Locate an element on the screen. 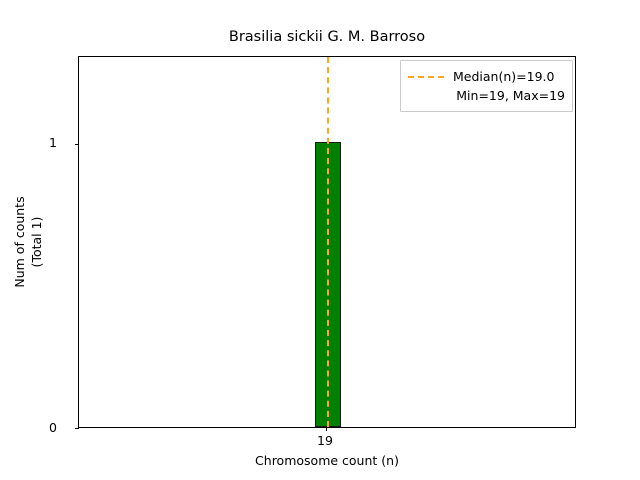 The height and width of the screenshot is (480, 640). y-axis-label: Num of counts (Total 1) is located at coordinates (28, 242).